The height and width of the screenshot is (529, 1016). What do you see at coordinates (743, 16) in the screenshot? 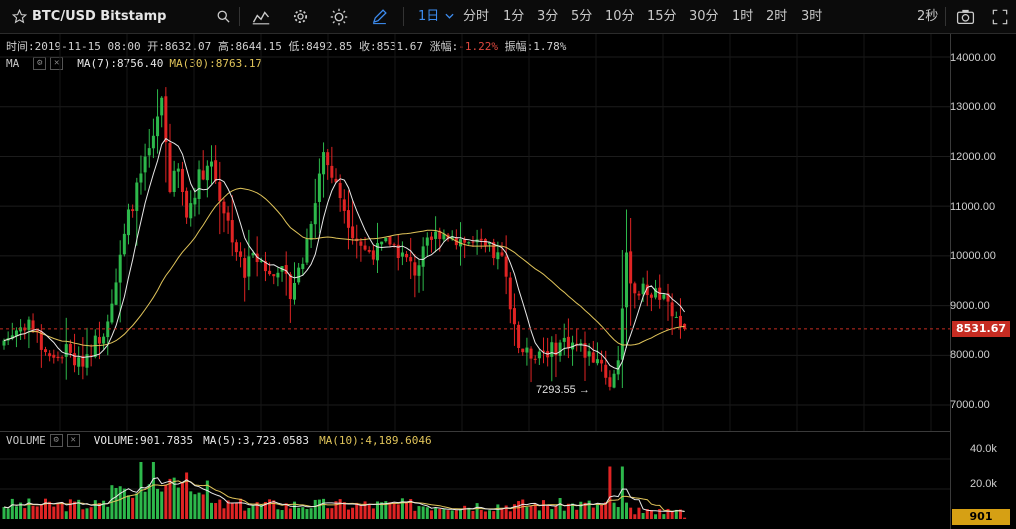
I see `tab-timeframe: 1时` at bounding box center [743, 16].